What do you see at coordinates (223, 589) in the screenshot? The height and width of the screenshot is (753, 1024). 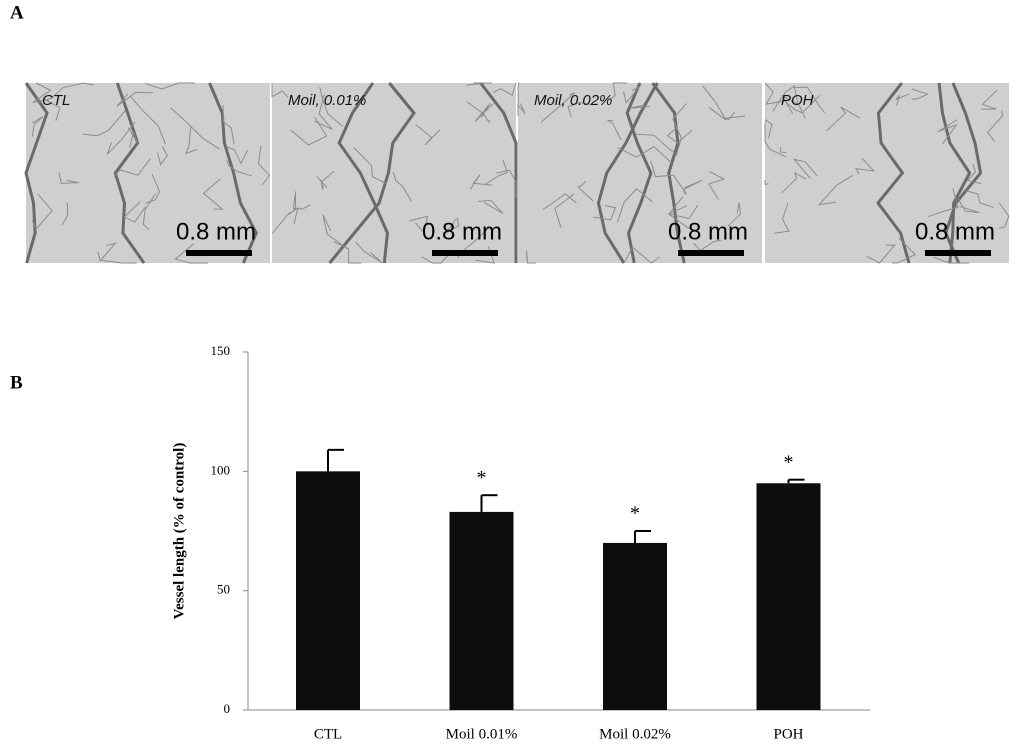 I see `y-tick-label: 50` at bounding box center [223, 589].